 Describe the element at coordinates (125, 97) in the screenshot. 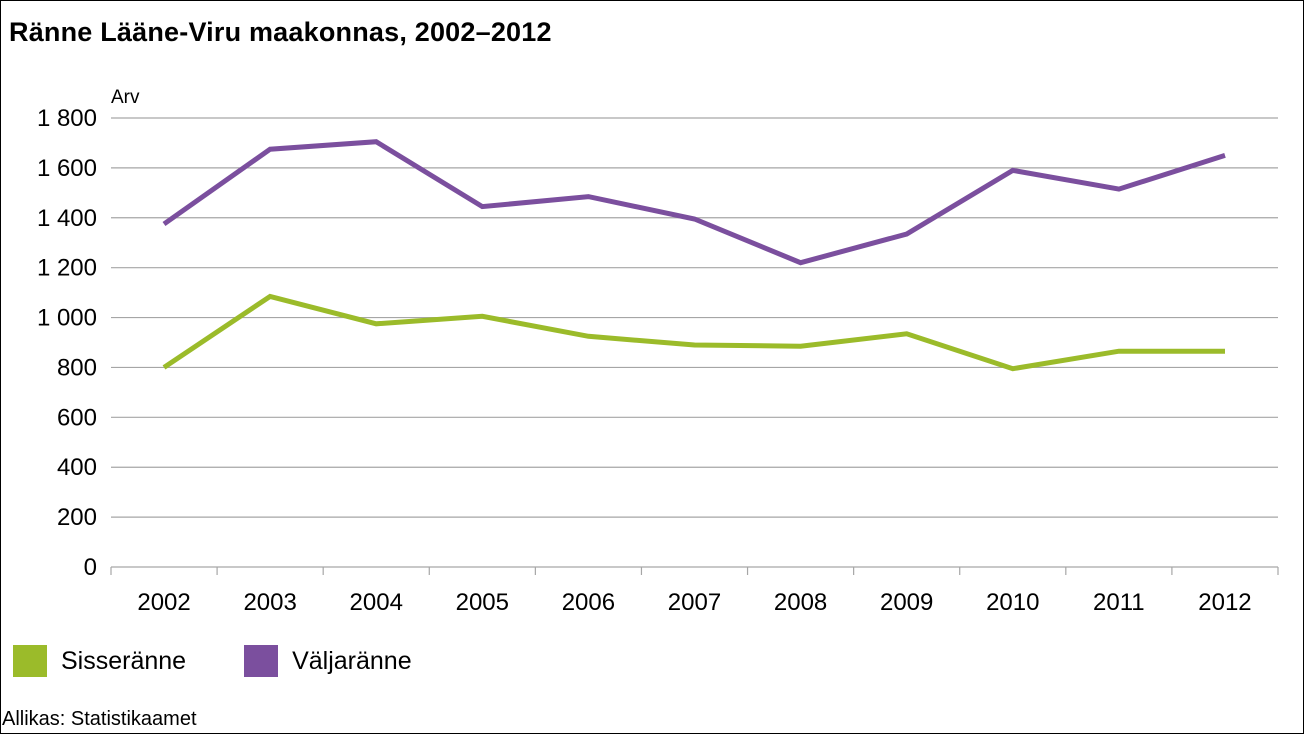

I see `y-axis-label: Arv` at that location.